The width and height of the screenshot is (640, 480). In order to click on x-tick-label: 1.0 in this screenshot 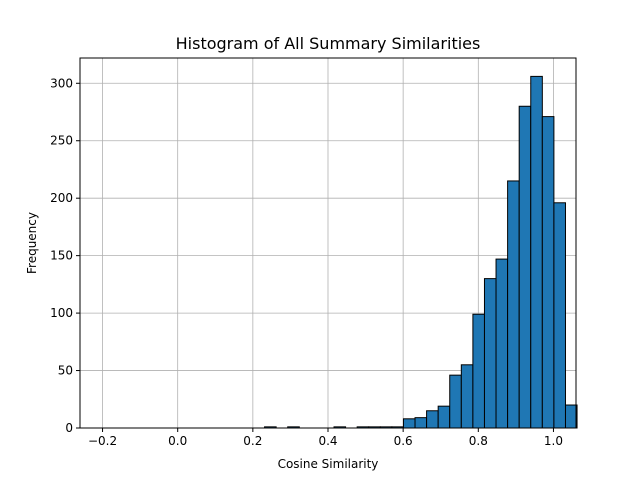, I will do `click(553, 441)`.